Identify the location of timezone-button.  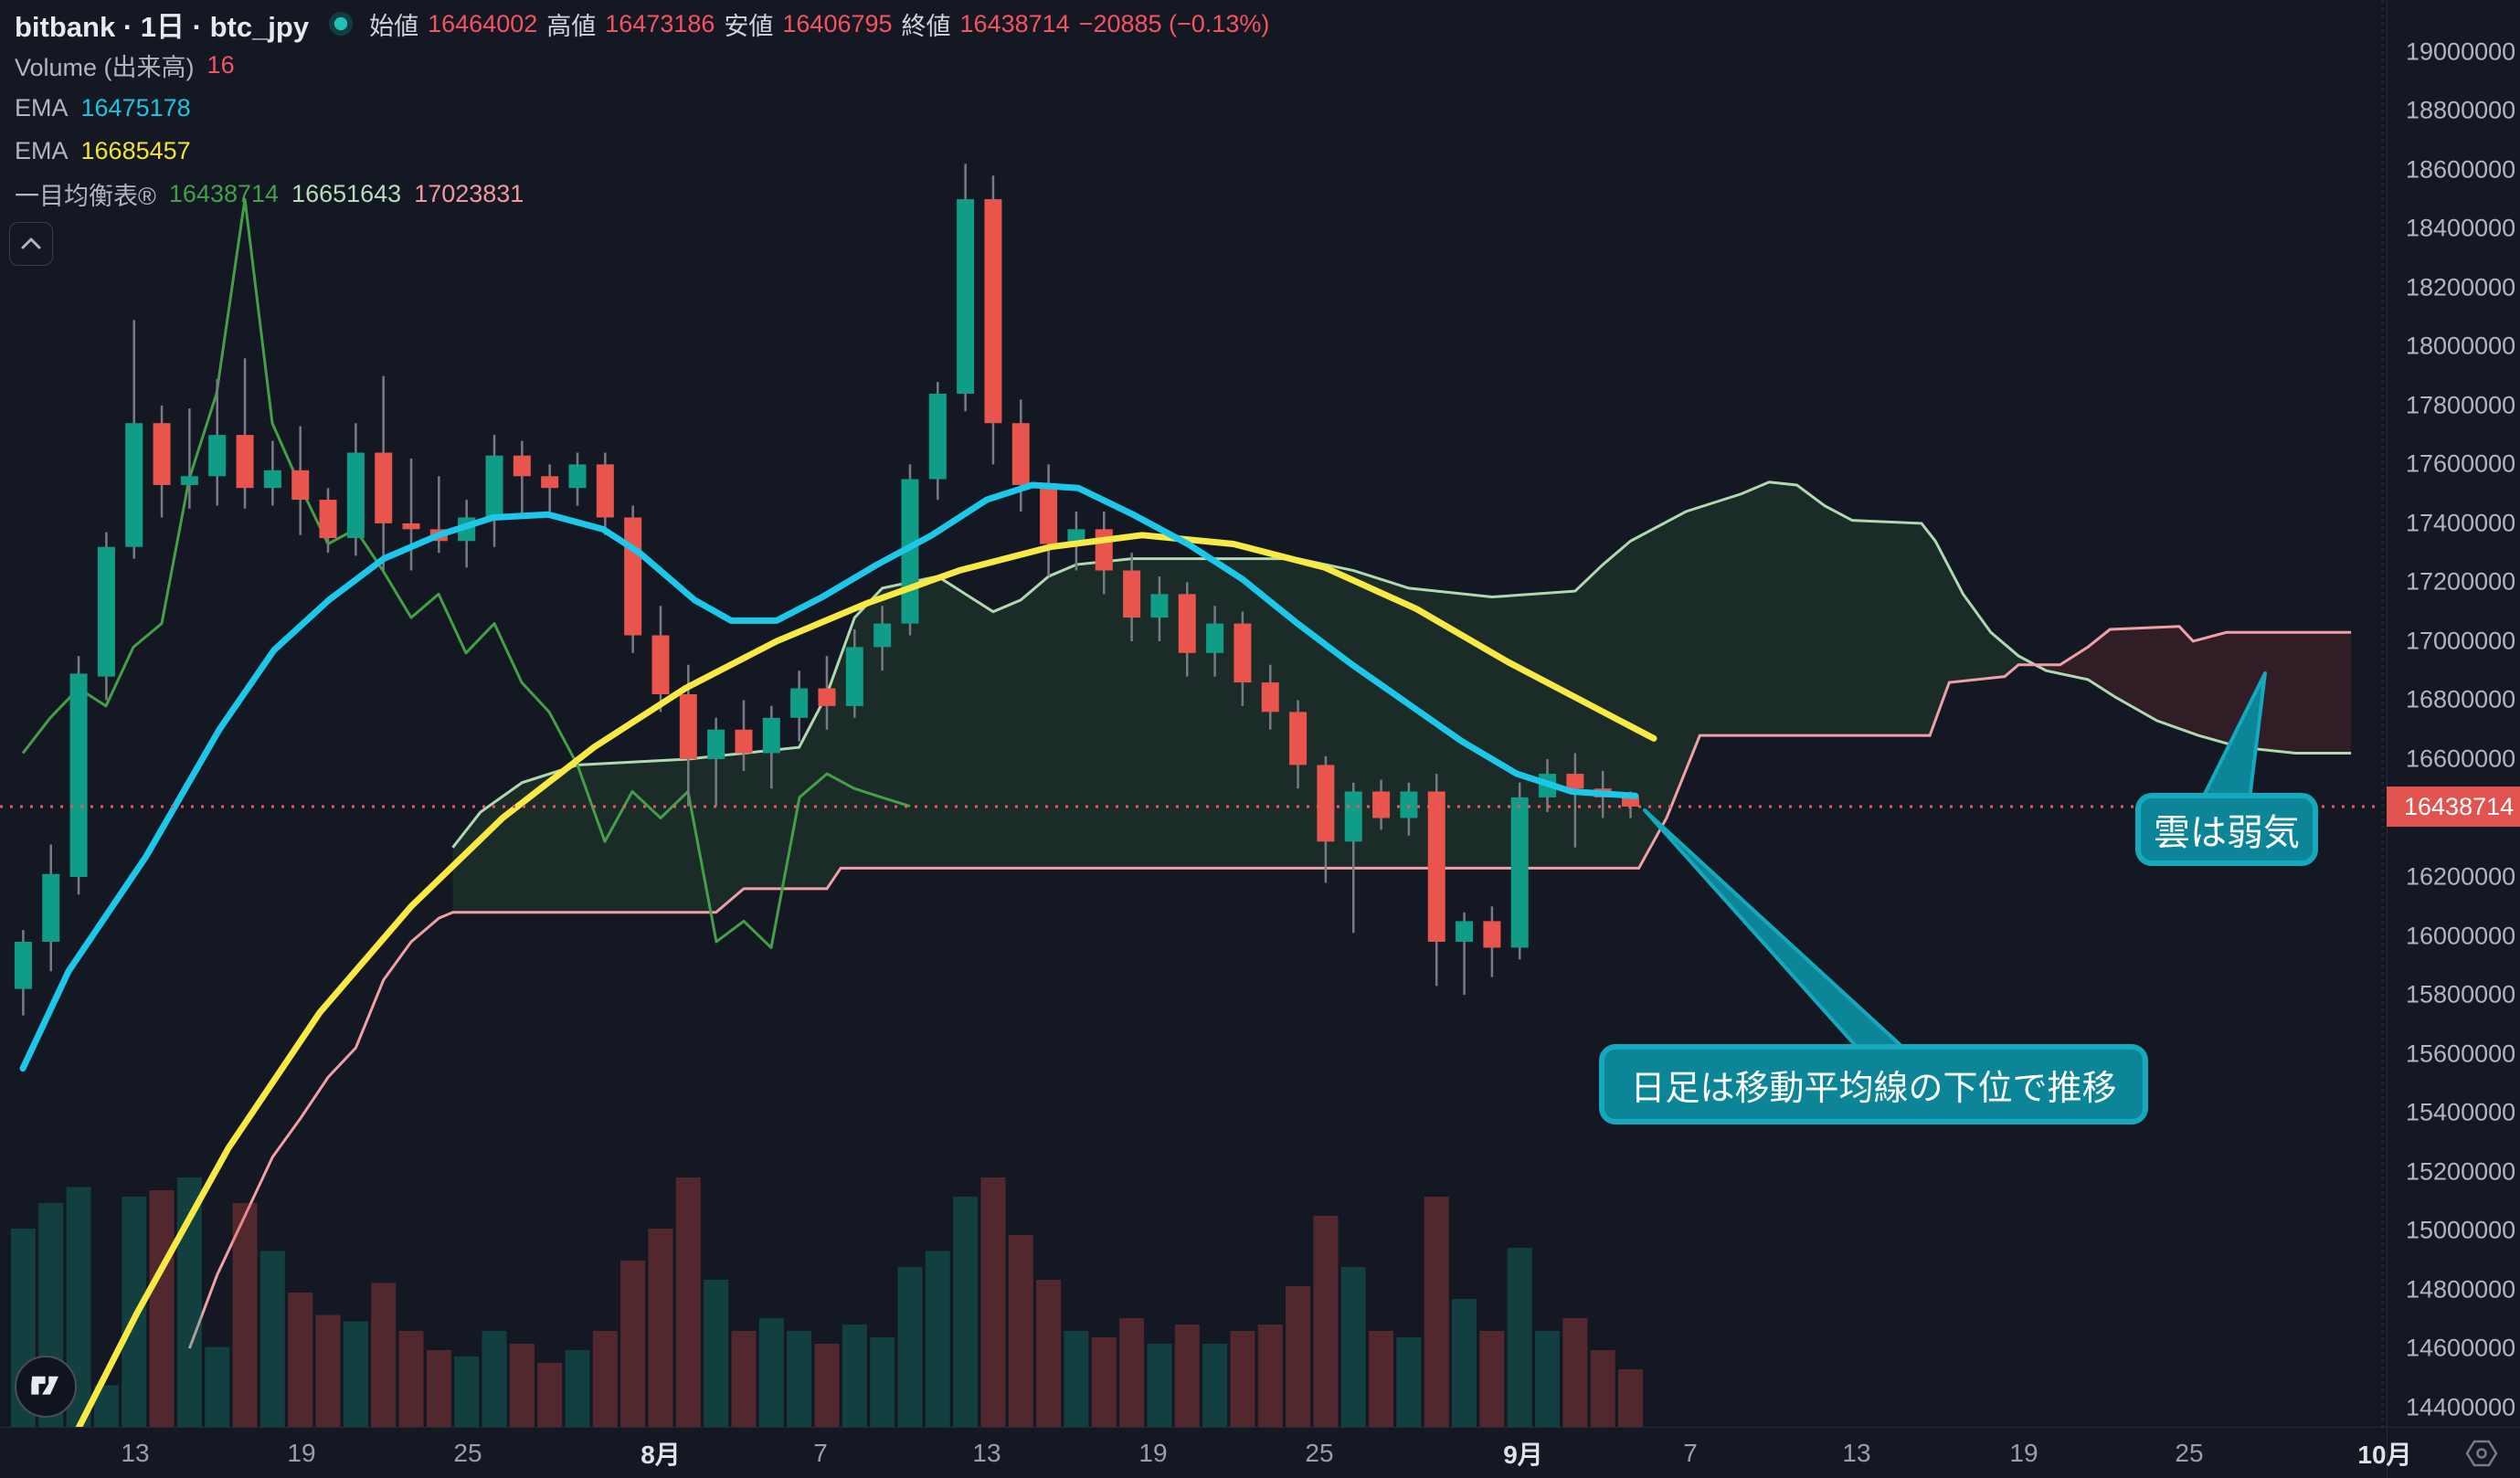
(2481, 1453).